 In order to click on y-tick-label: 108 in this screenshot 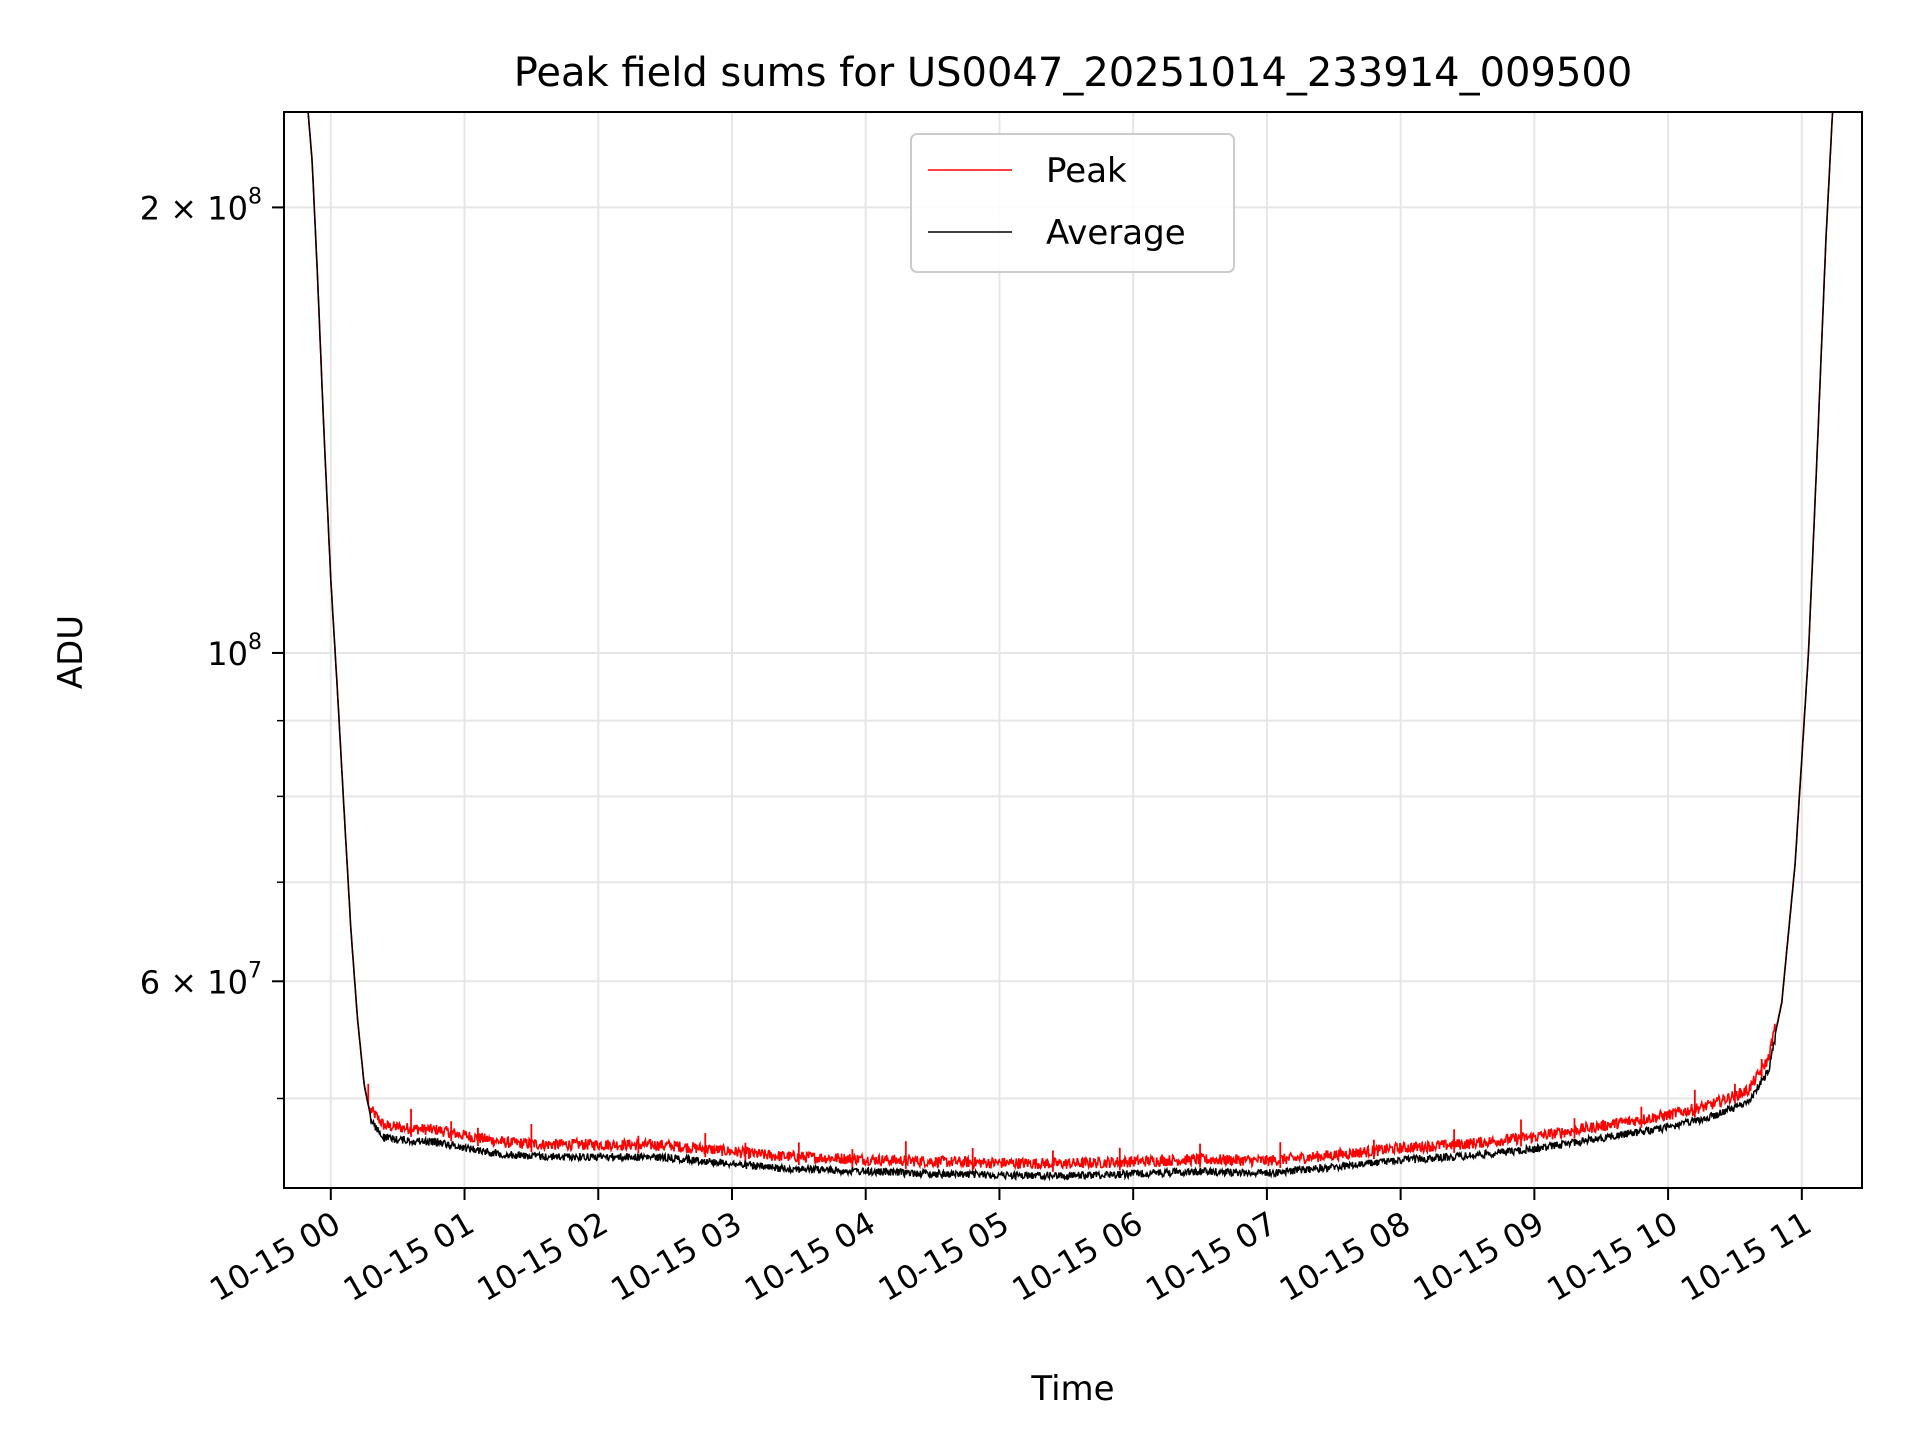, I will do `click(234, 651)`.